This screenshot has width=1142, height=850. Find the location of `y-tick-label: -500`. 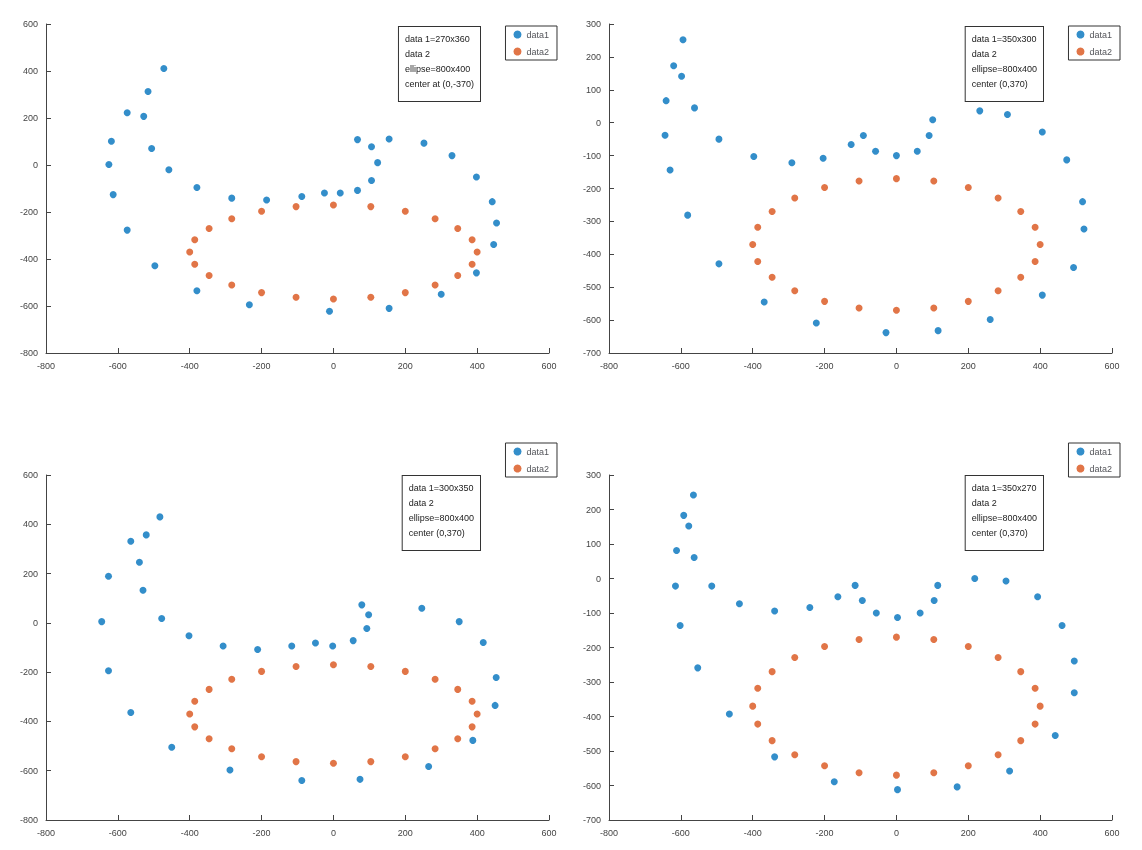

y-tick-label: -500 is located at coordinates (591, 751).